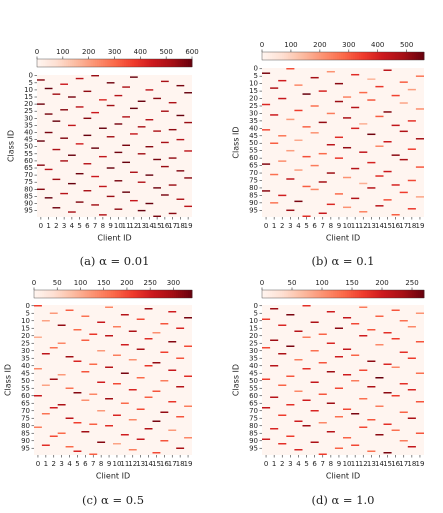  I want to click on heatmap-background, so click(343, 142).